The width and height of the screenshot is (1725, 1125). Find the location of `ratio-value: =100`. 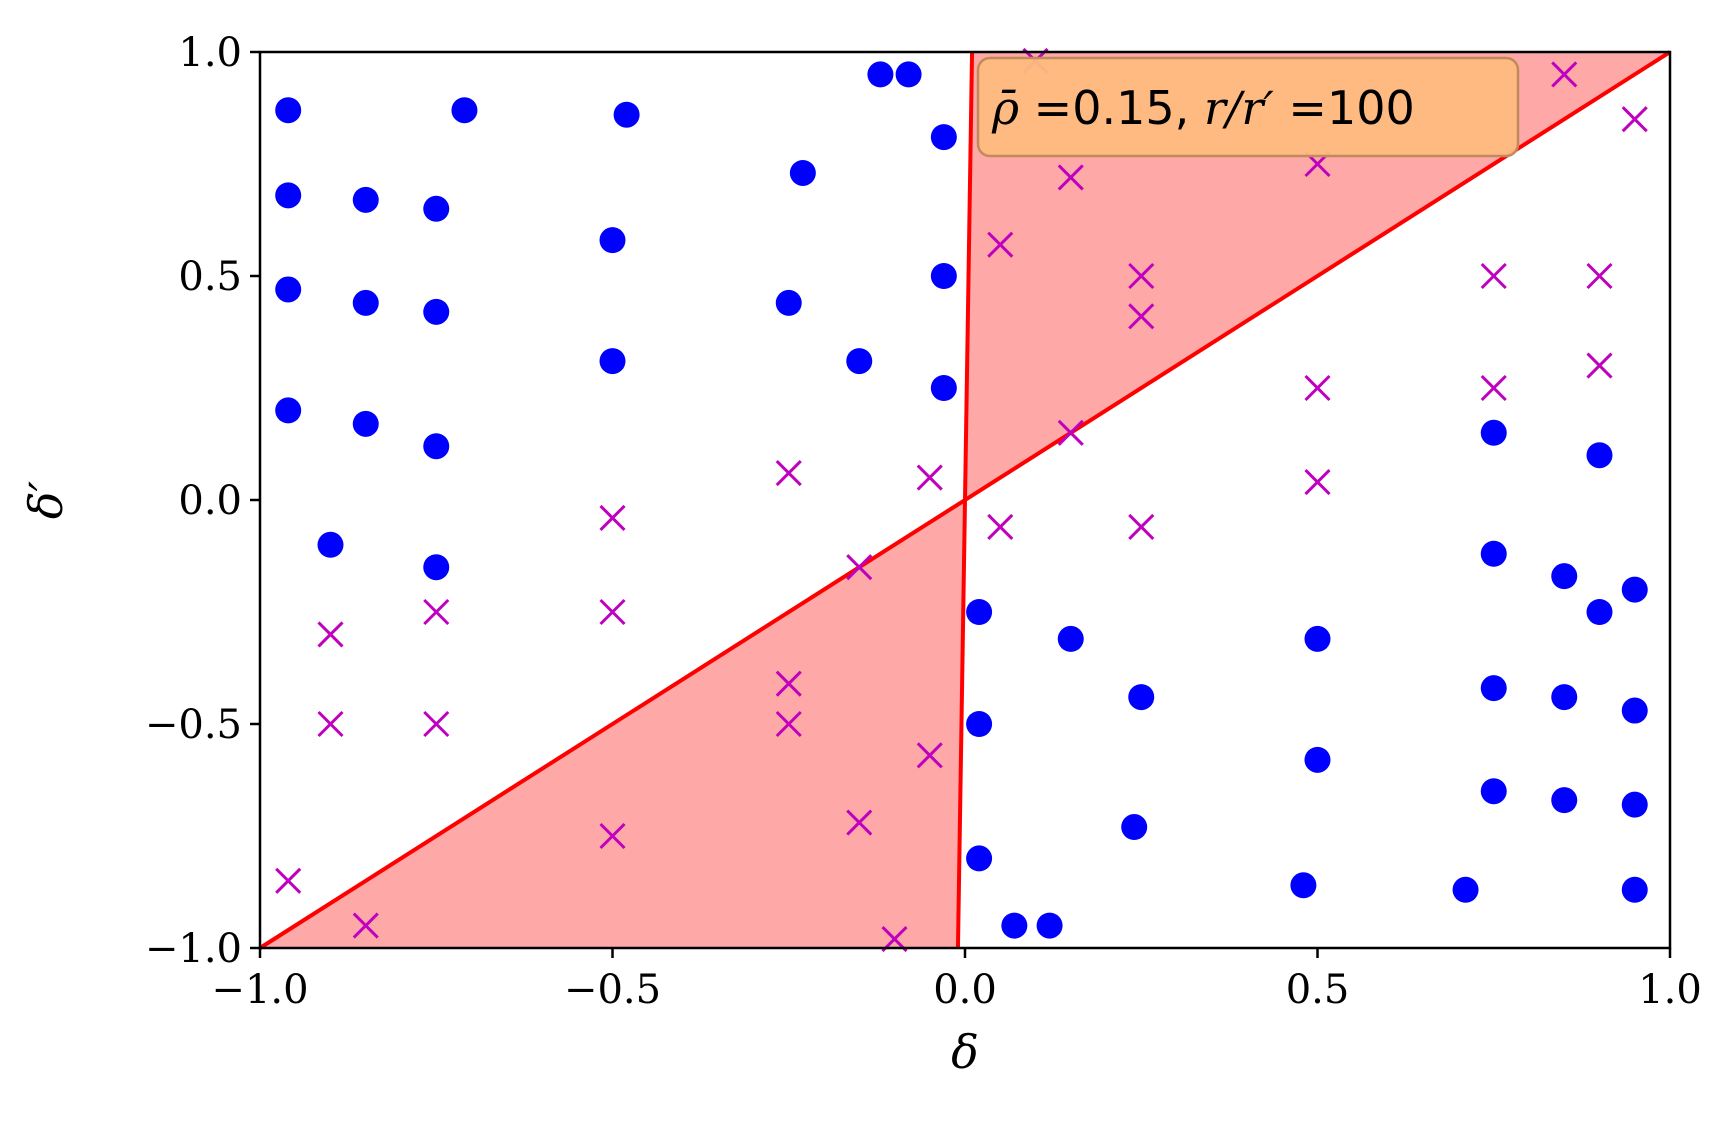

ratio-value: =100 is located at coordinates (1344, 108).